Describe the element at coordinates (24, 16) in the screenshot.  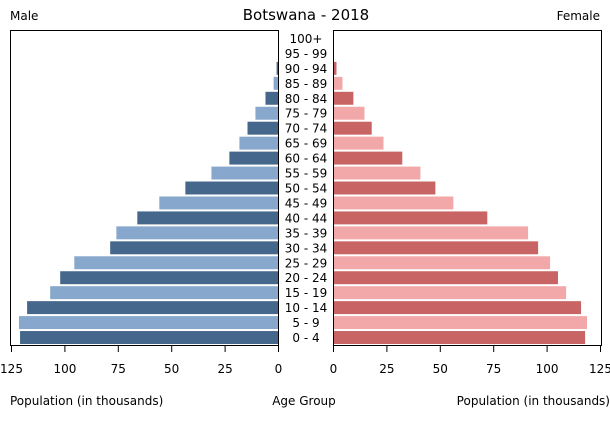
I see `male-label: Male` at that location.